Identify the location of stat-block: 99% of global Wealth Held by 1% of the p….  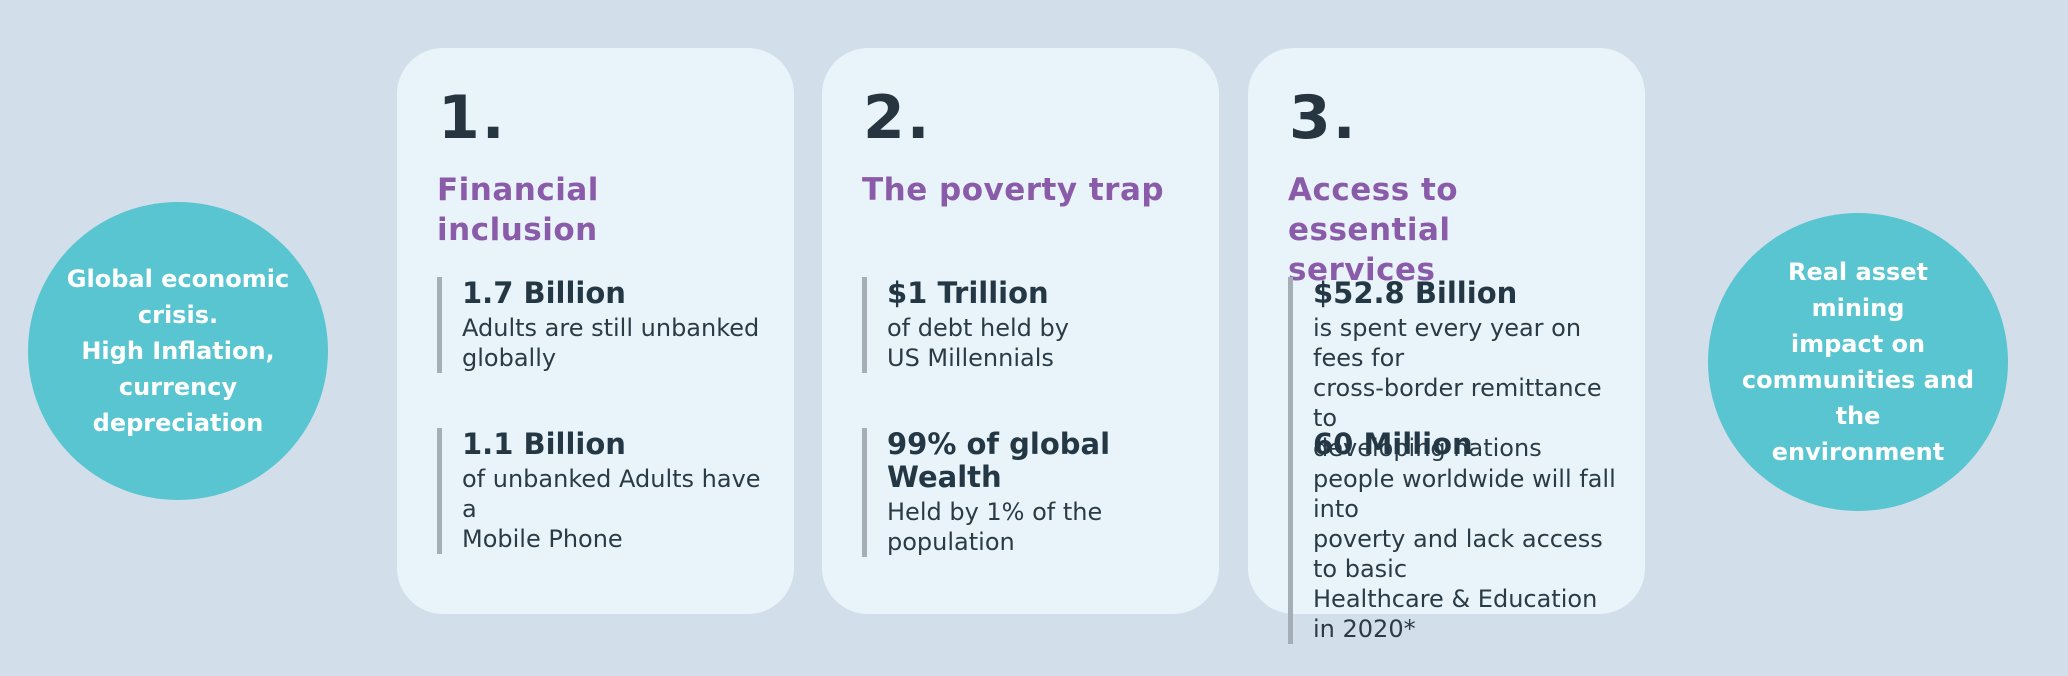
(1029, 492).